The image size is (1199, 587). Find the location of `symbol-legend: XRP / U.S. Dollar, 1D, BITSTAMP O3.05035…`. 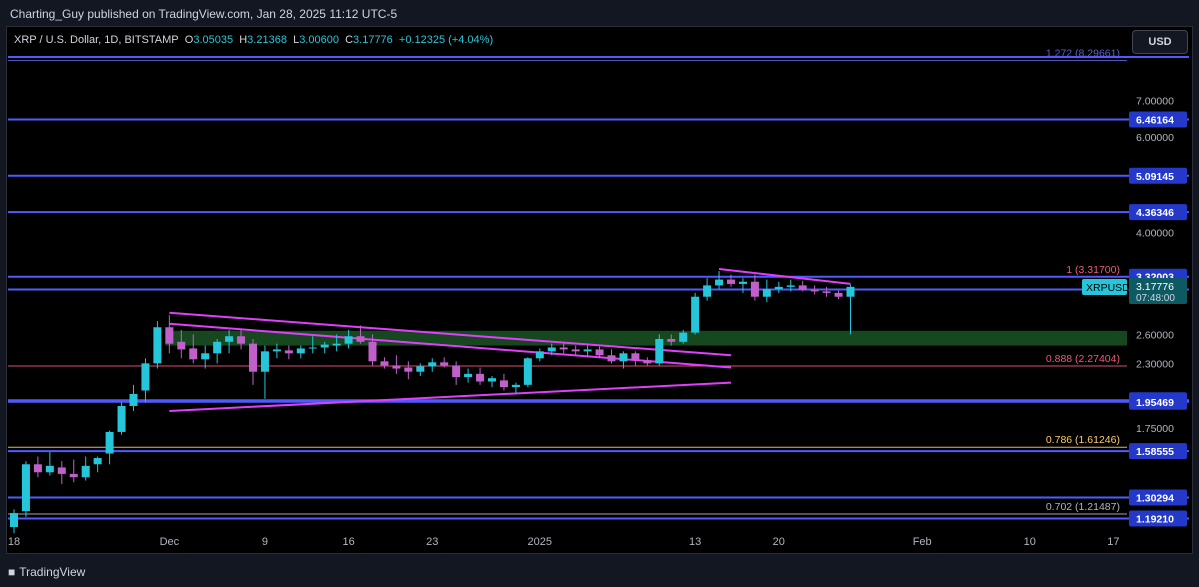

symbol-legend: XRP / U.S. Dollar, 1D, BITSTAMP O3.05035… is located at coordinates (253, 40).